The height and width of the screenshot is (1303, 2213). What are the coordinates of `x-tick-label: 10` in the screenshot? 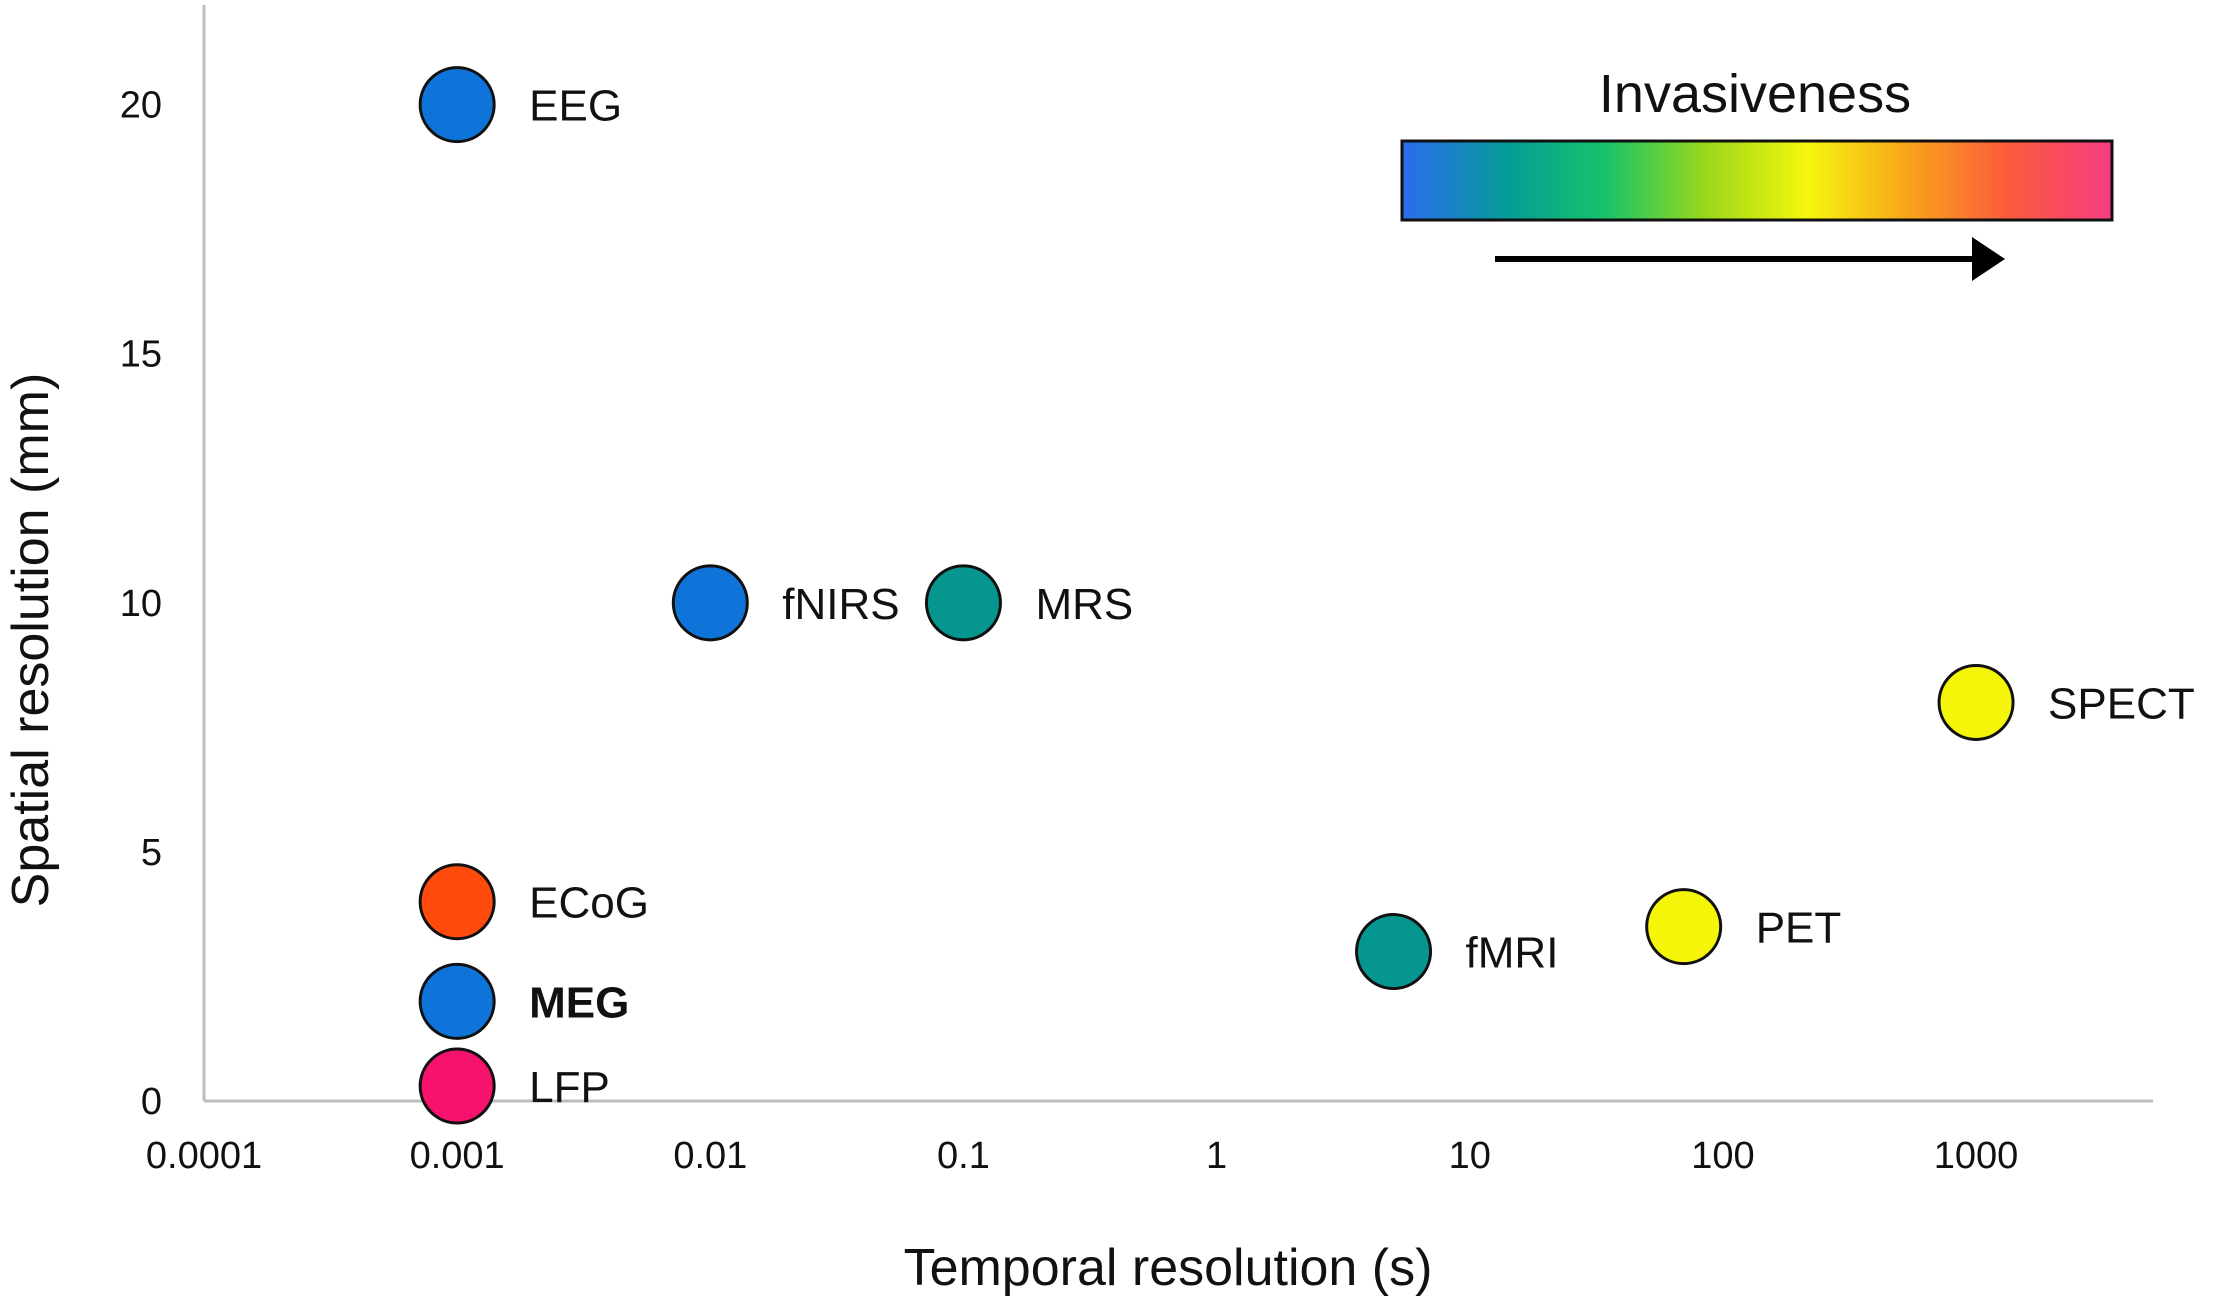 It's located at (1470, 1156).